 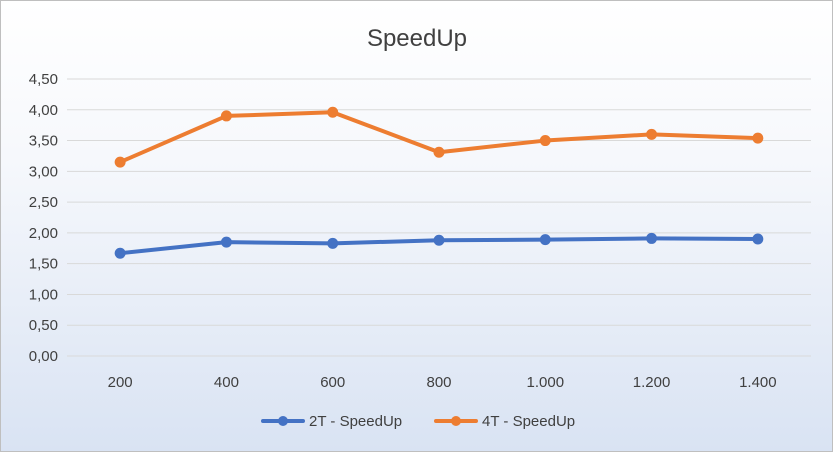 What do you see at coordinates (43, 356) in the screenshot?
I see `y-tick-label: 0,00` at bounding box center [43, 356].